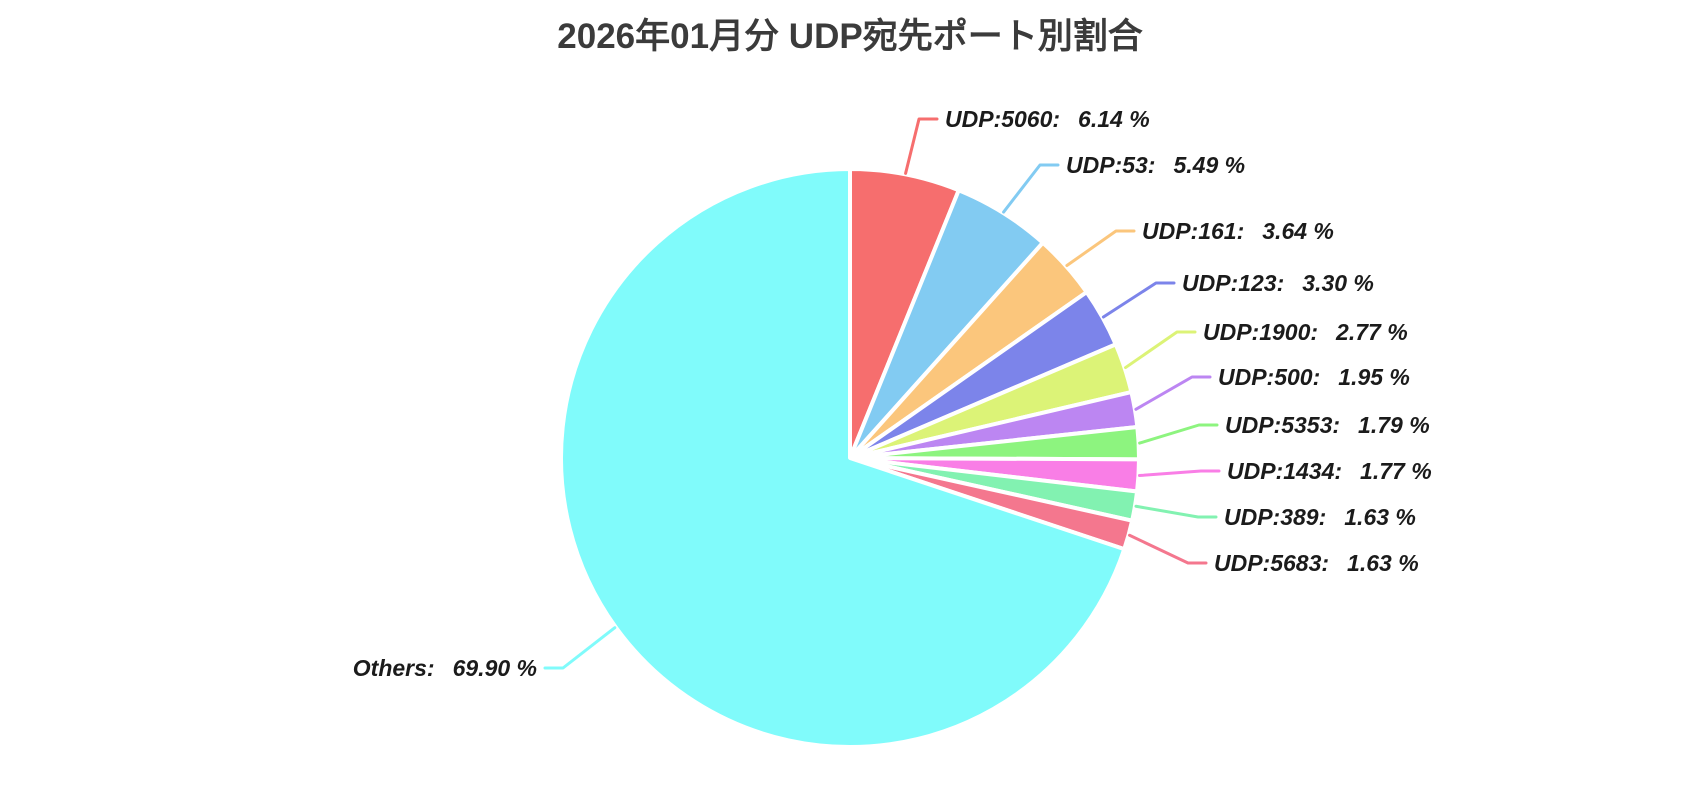 The height and width of the screenshot is (800, 1700). What do you see at coordinates (1320, 517) in the screenshot?
I see `slice-label-udp-389: UDP:389: 1.63 %` at bounding box center [1320, 517].